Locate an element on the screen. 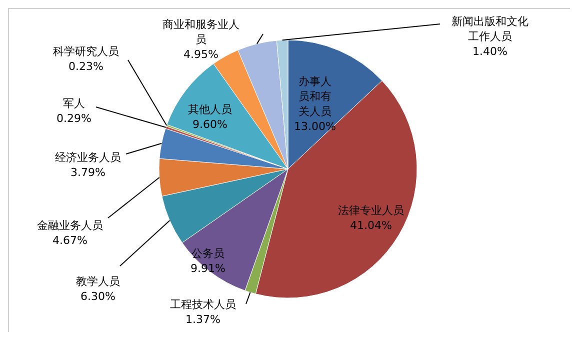 The width and height of the screenshot is (578, 340). slice-label: 军人 is located at coordinates (74, 103).